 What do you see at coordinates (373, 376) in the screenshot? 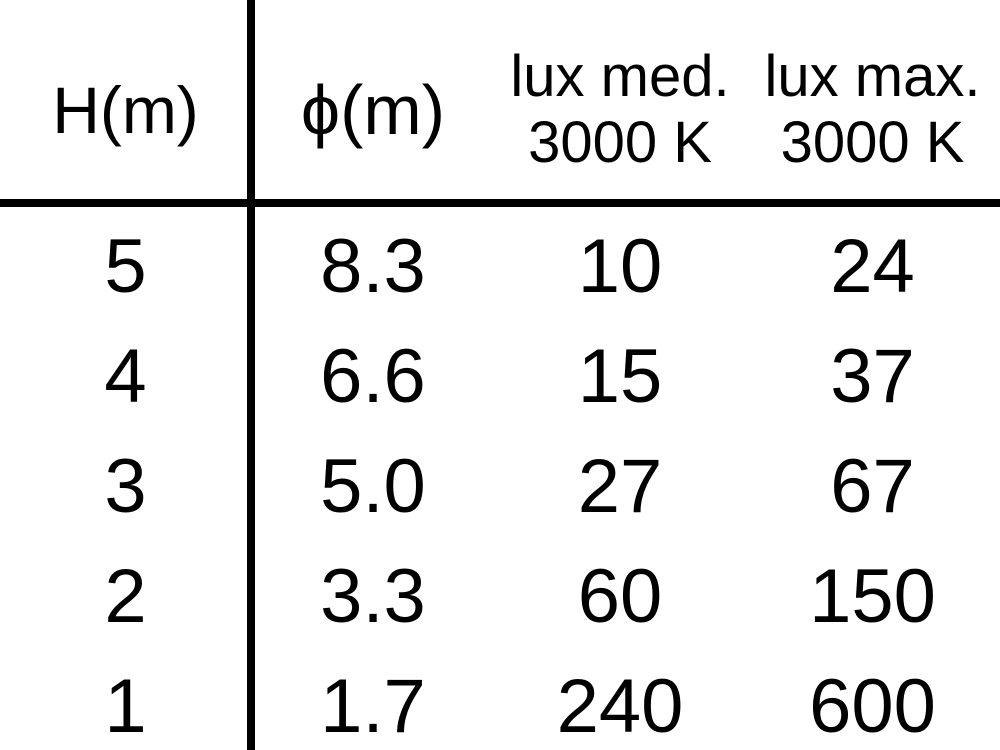
I see `cell-diameter: 6.6` at bounding box center [373, 376].